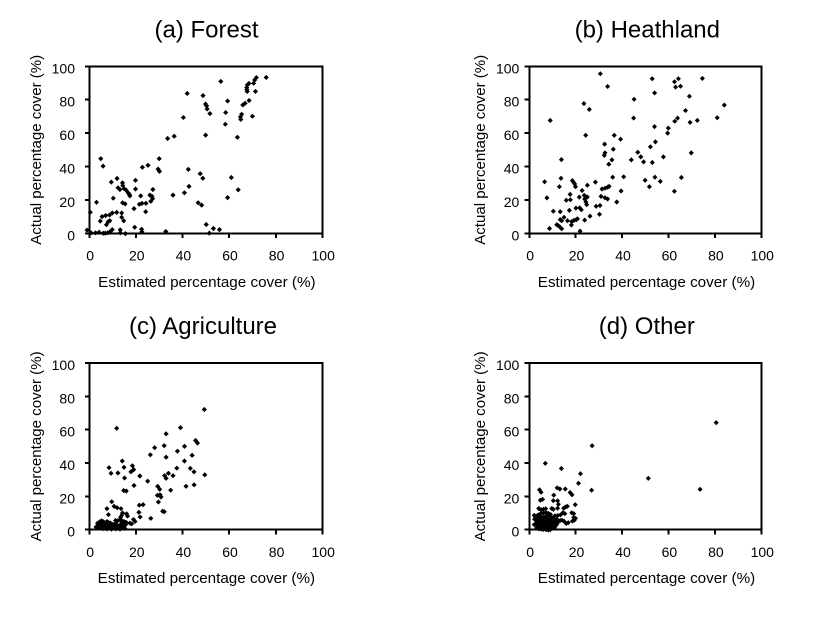  Describe the element at coordinates (203, 326) in the screenshot. I see `svg-text: (c) Agriculture` at that location.